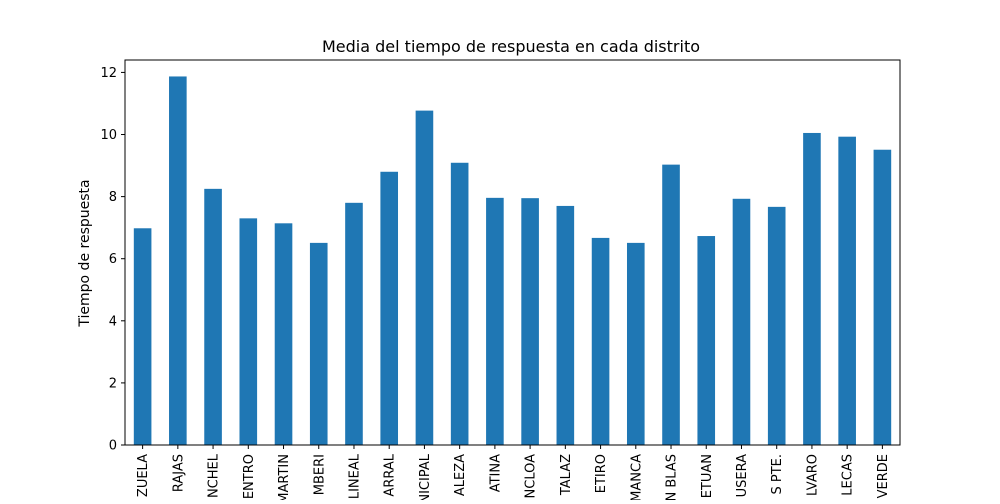  Describe the element at coordinates (812, 475) in the screenshot. I see `x-tick-label: LVARO` at that location.